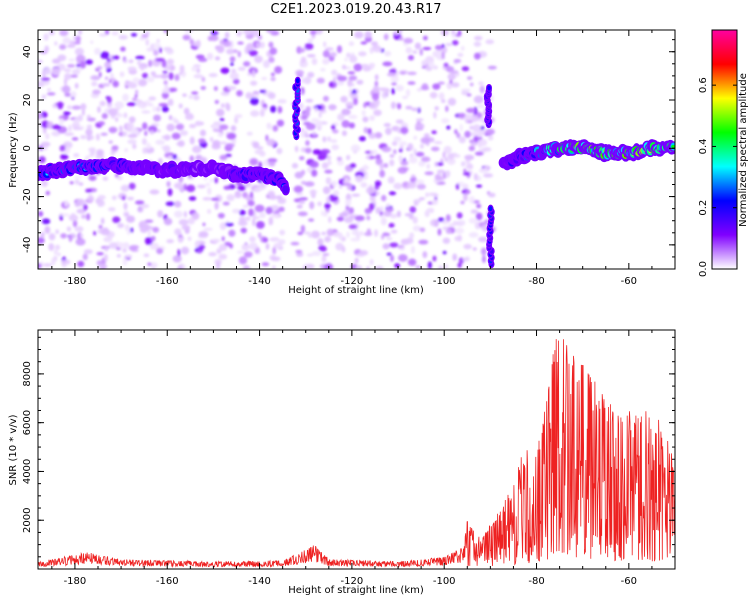  Describe the element at coordinates (703, 208) in the screenshot. I see `colorbar-tick-label: 0.2` at that location.